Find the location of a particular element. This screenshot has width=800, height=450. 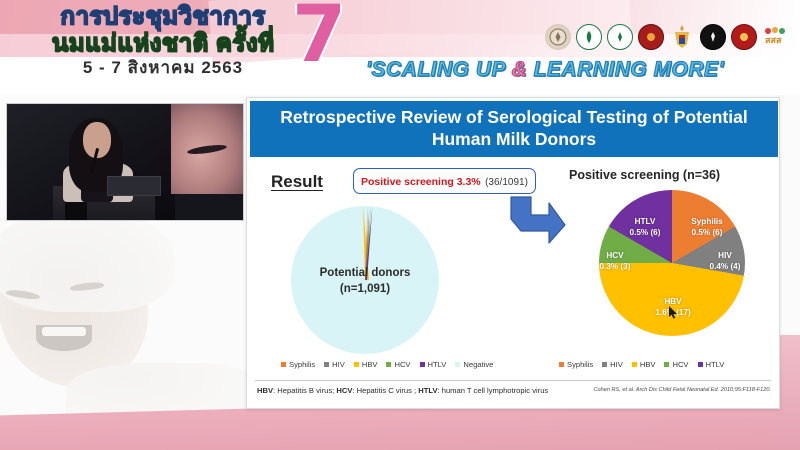

legend-swatch-negative is located at coordinates (458, 364).